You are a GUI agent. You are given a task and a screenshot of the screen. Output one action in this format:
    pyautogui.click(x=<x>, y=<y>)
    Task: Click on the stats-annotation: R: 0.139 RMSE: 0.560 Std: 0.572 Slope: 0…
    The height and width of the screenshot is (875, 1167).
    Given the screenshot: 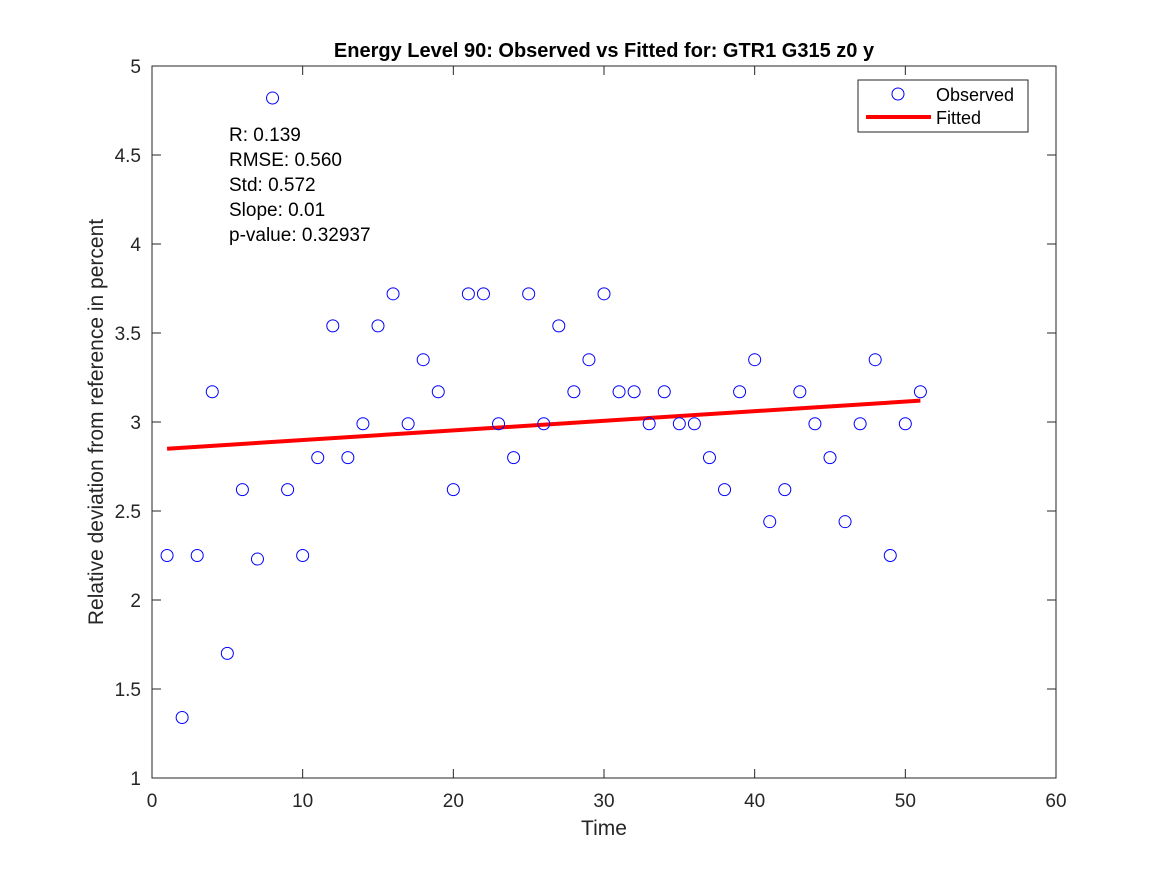 What is the action you would take?
    pyautogui.click(x=300, y=185)
    